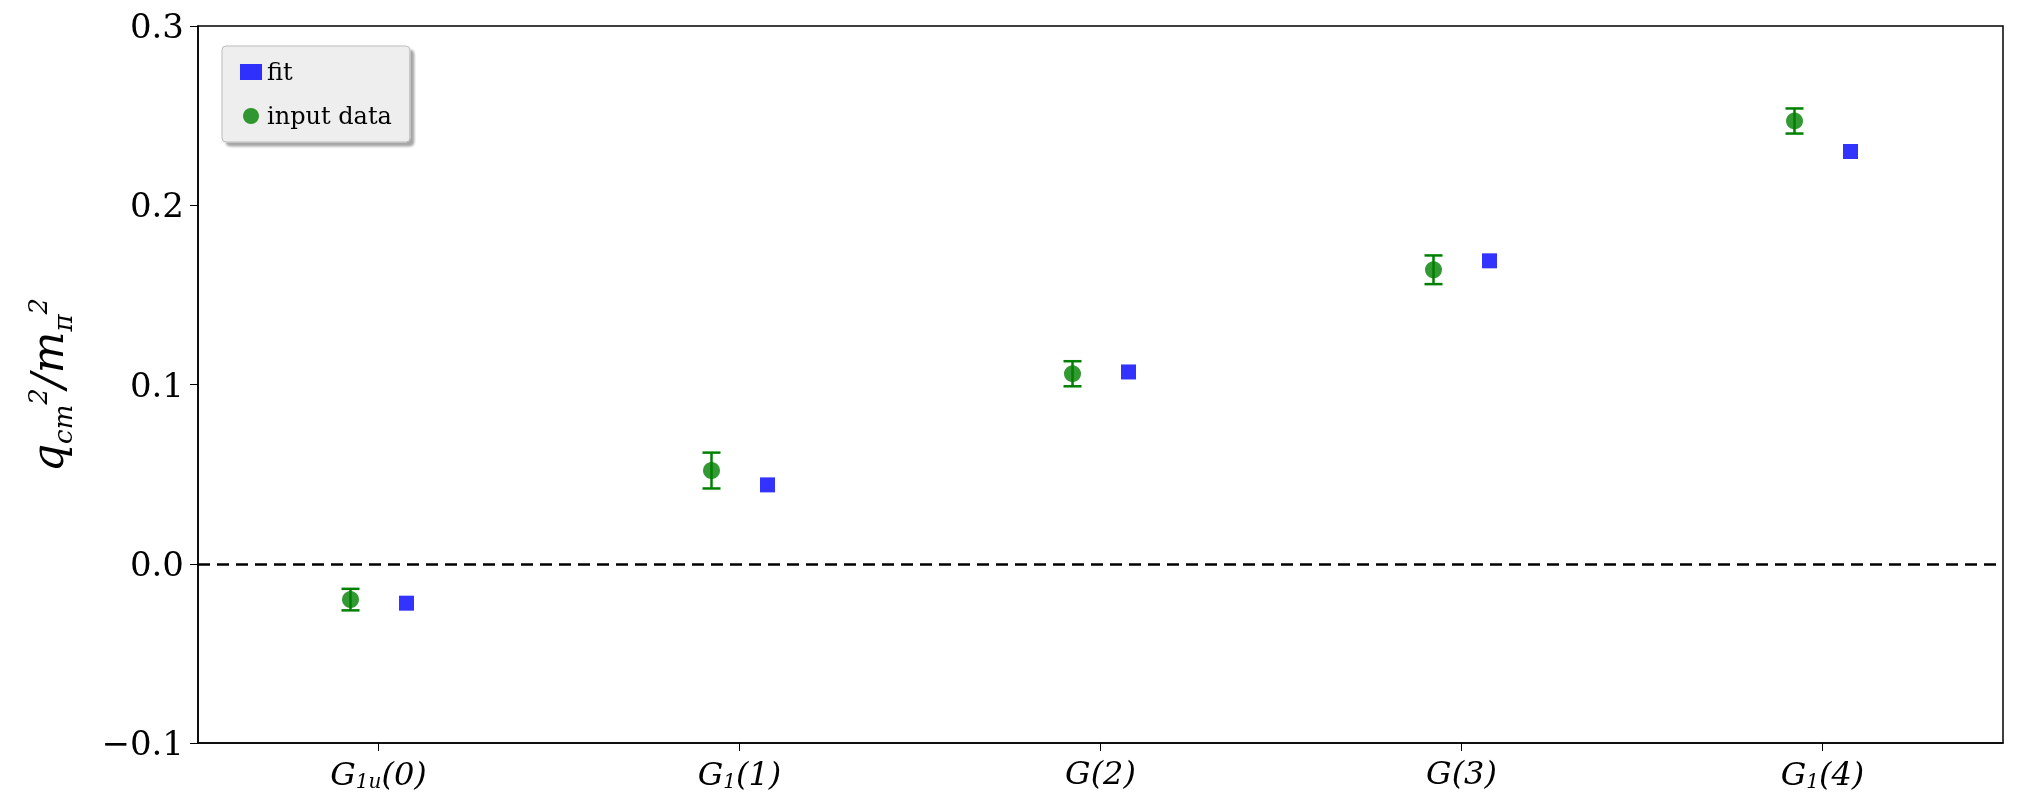  Describe the element at coordinates (280, 72) in the screenshot. I see `legend-label: fit` at that location.